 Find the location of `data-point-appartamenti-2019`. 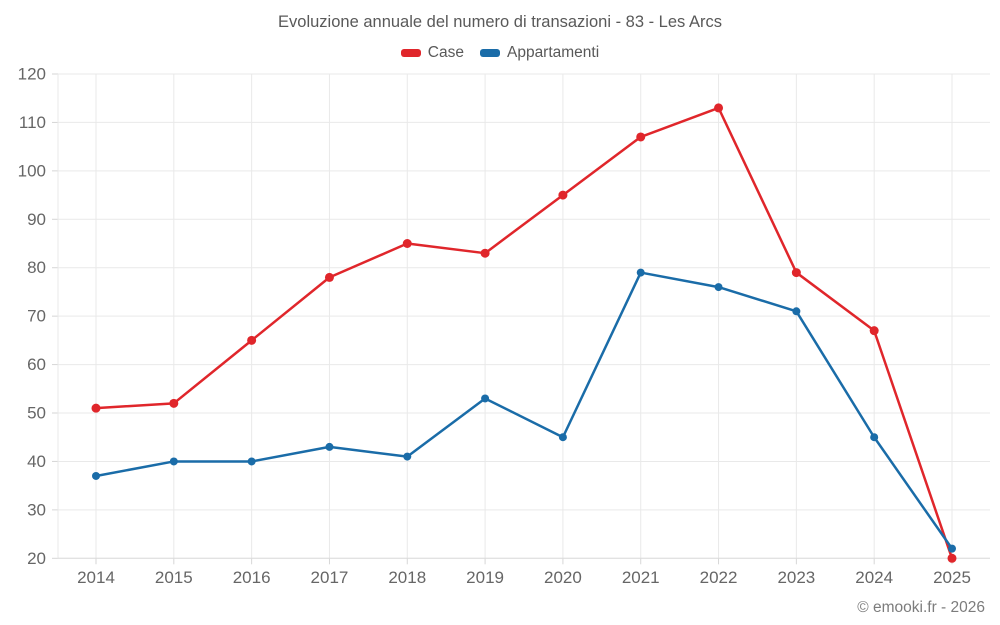

data-point-appartamenti-2019 is located at coordinates (485, 398).